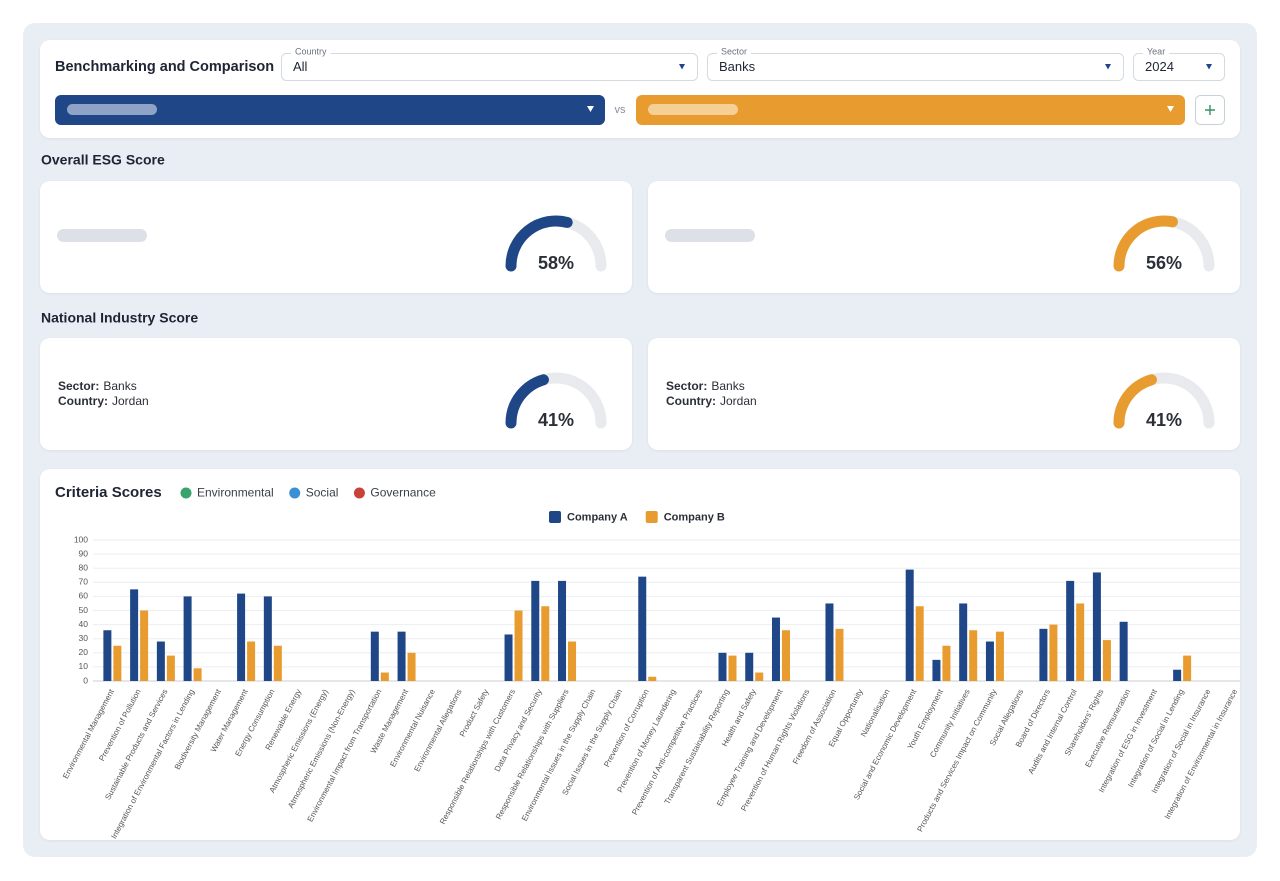  What do you see at coordinates (84, 582) in the screenshot?
I see `y-tick-label: 70` at bounding box center [84, 582].